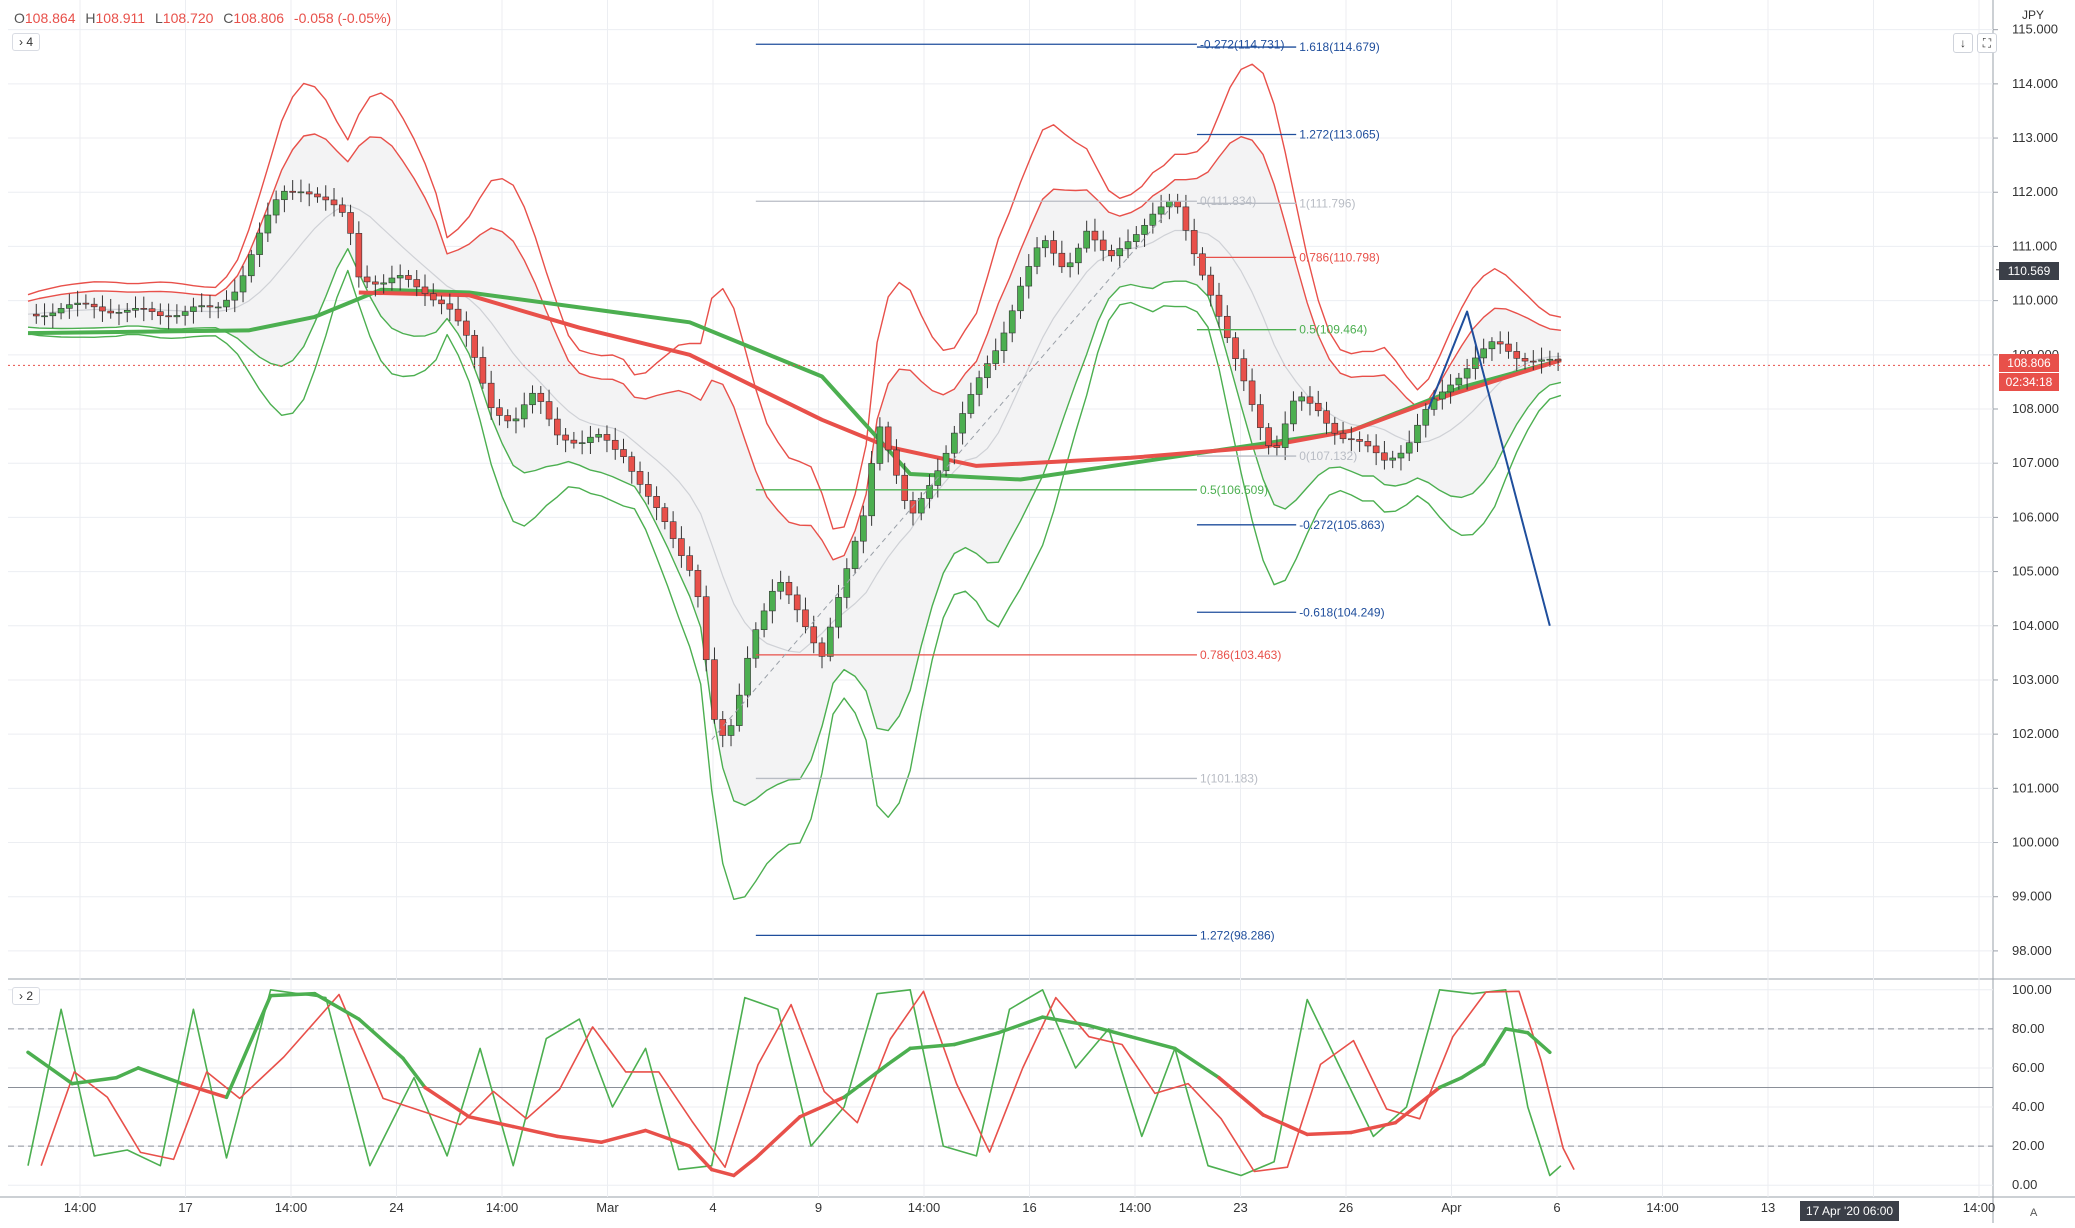 The height and width of the screenshot is (1228, 2075). What do you see at coordinates (1341, 612) in the screenshot?
I see `fib-level-label: -0.618(104.249)` at bounding box center [1341, 612].